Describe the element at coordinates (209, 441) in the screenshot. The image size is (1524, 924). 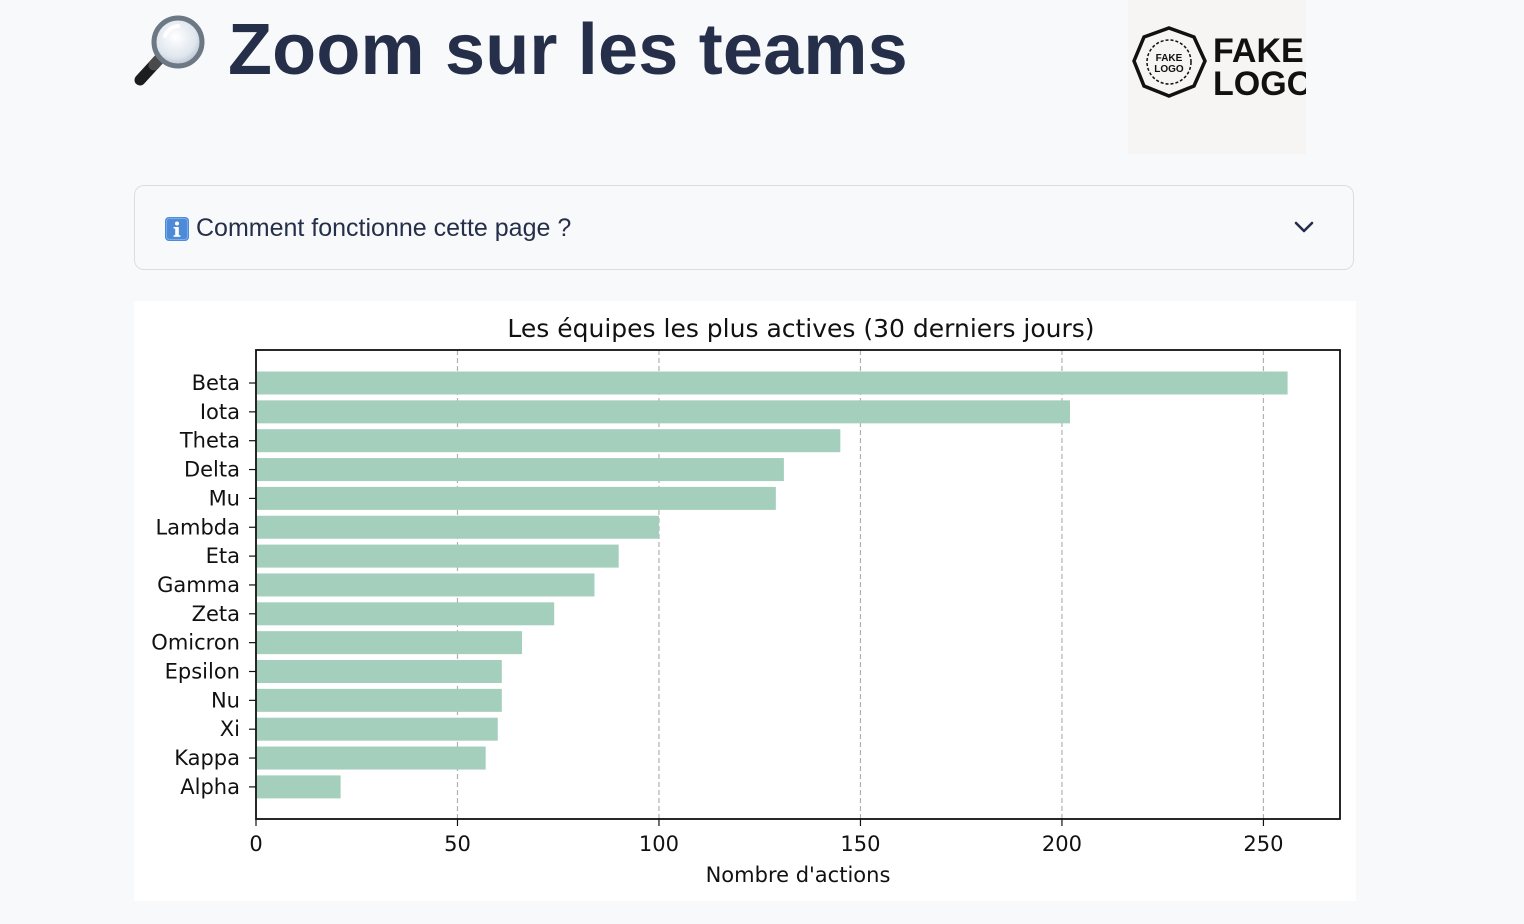
I see `y-tick-label: Theta` at that location.